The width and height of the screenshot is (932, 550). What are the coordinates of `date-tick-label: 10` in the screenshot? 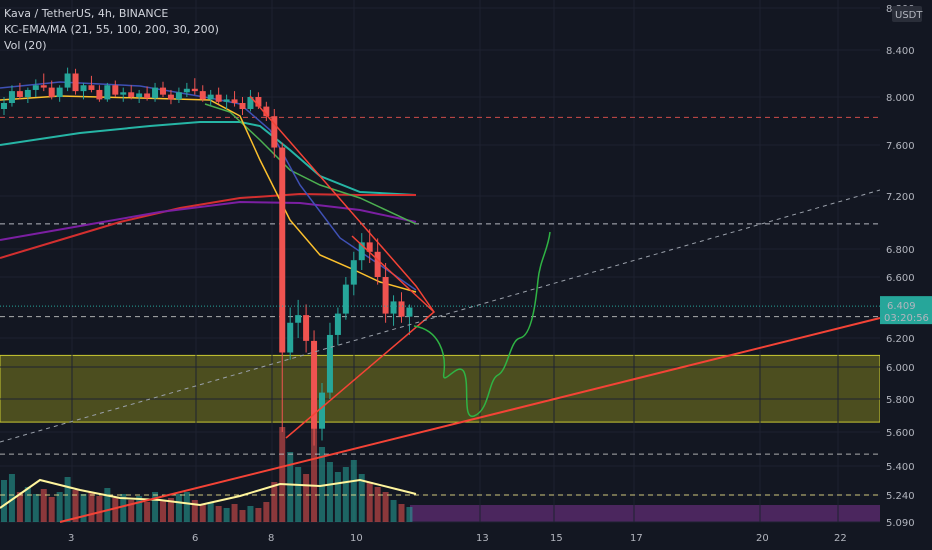 It's located at (356, 538).